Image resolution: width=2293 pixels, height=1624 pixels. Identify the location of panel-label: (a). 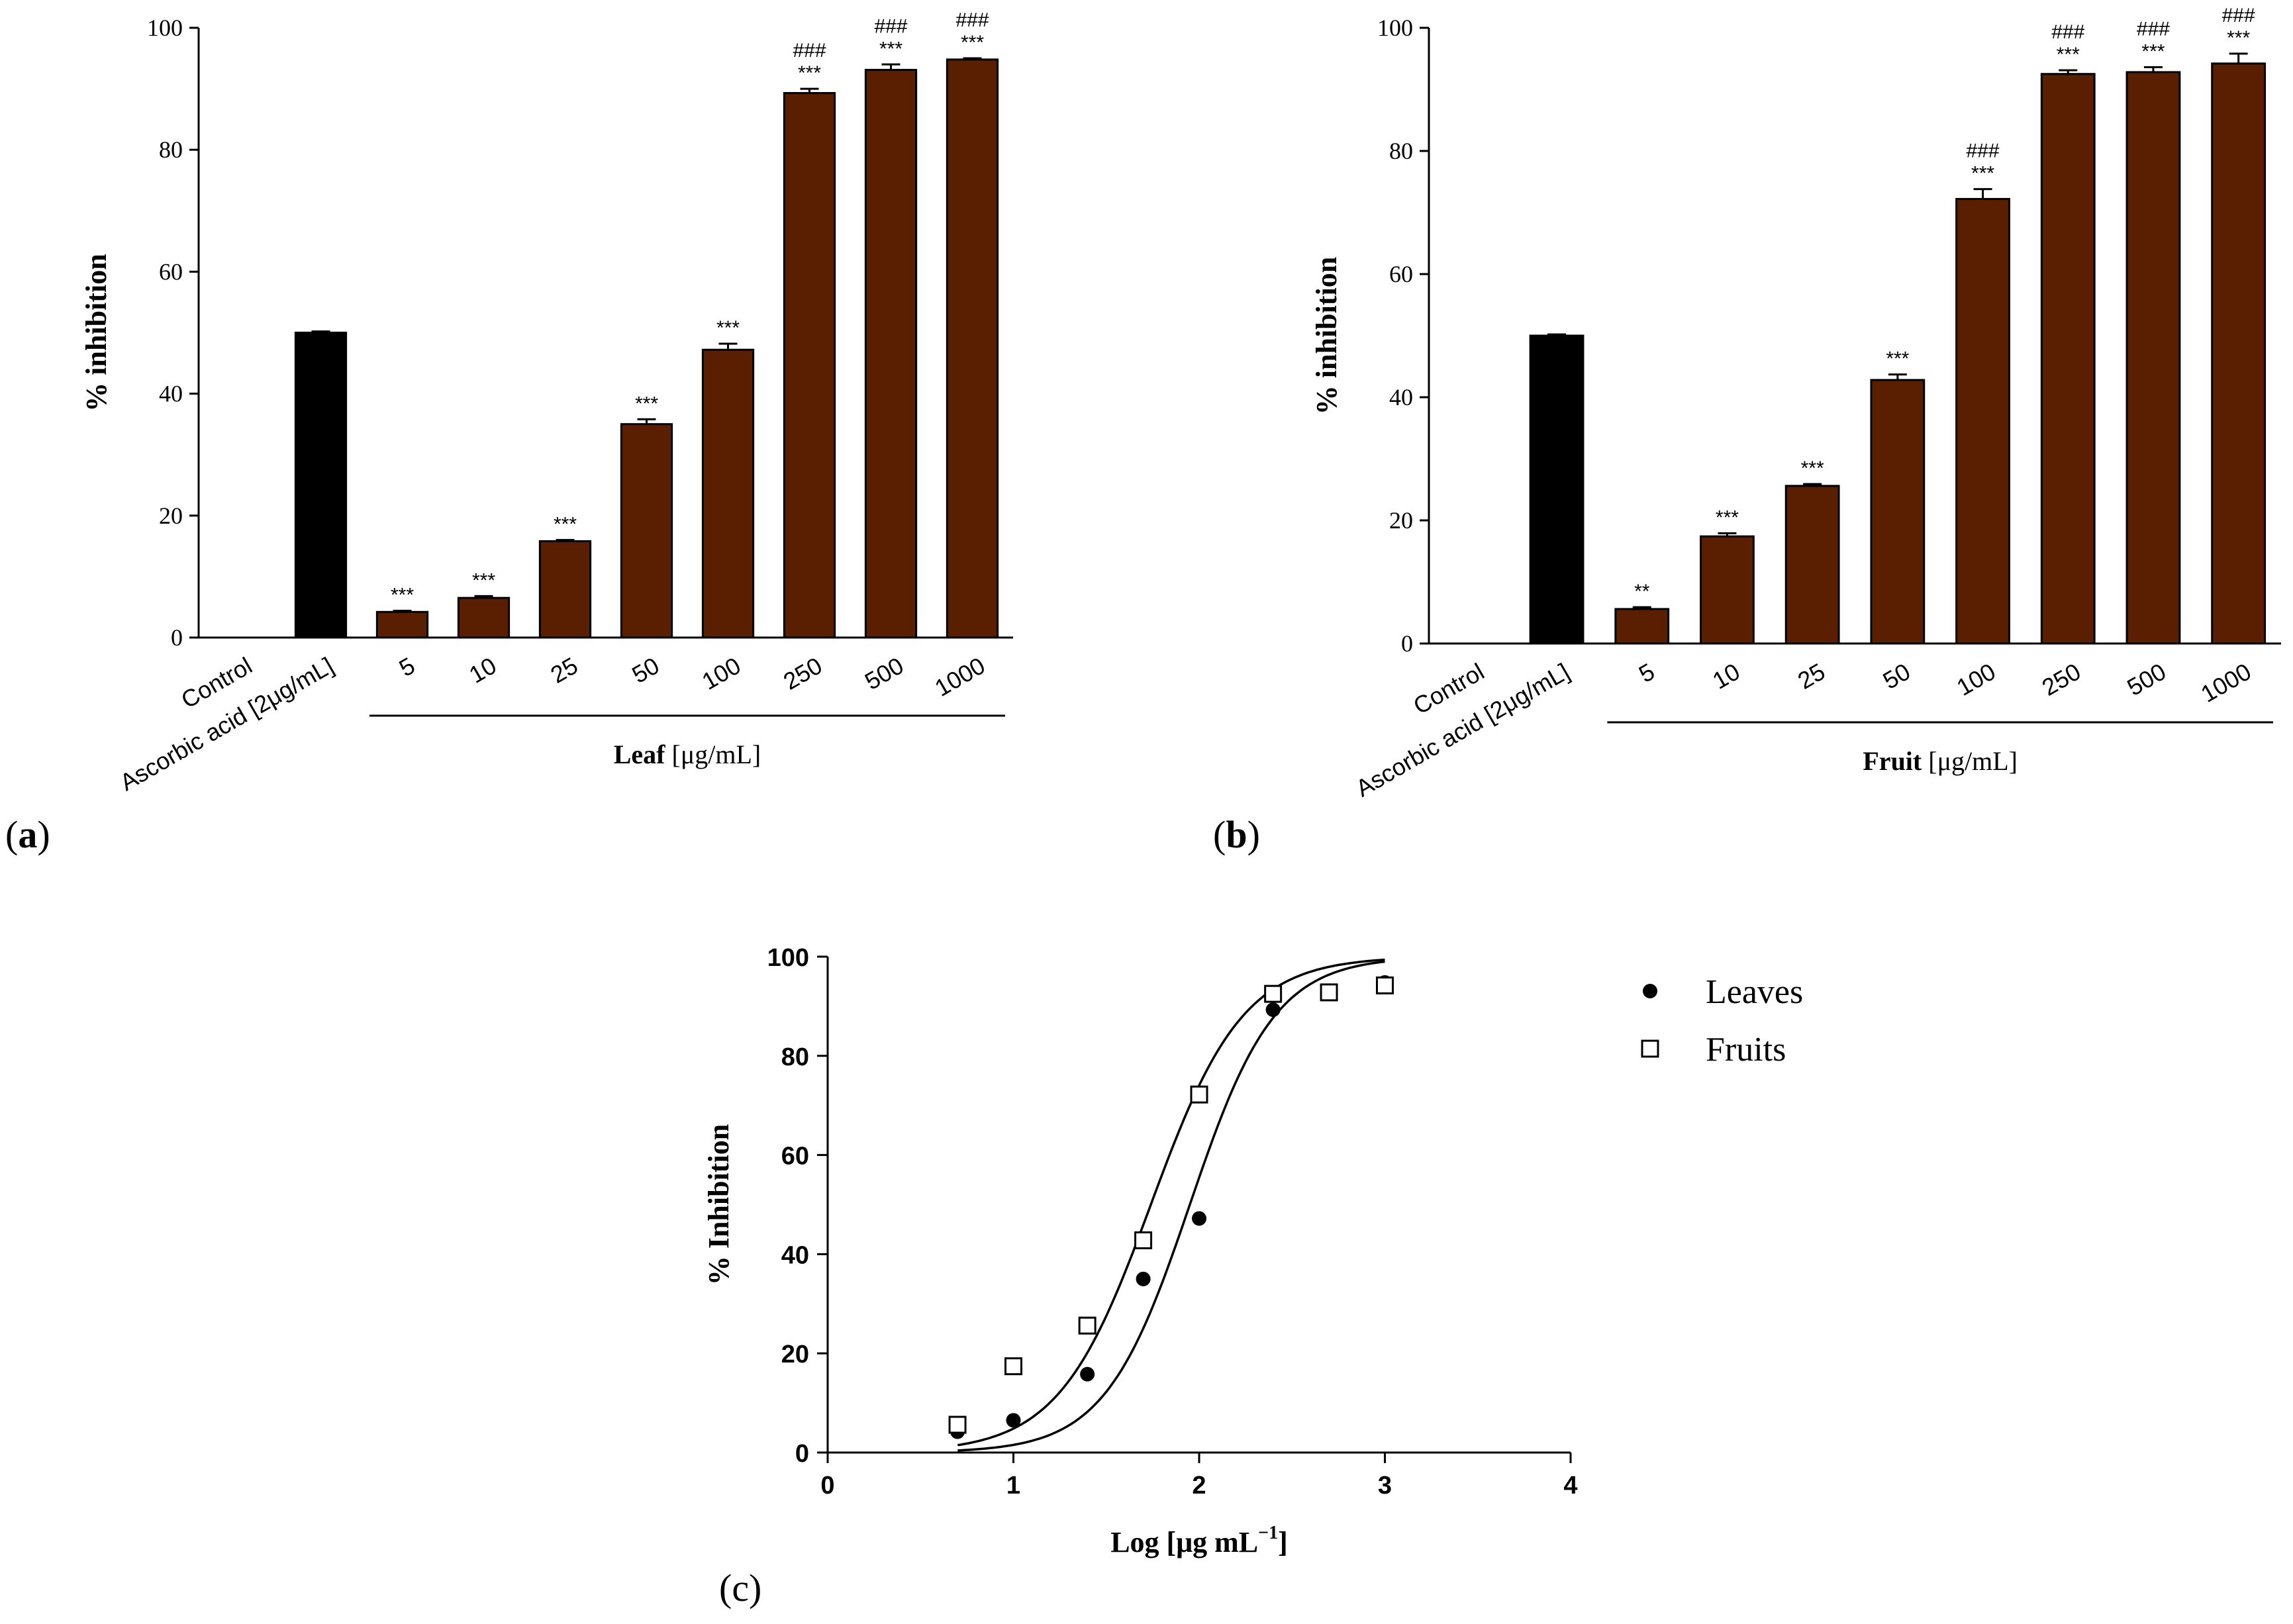
(27, 834).